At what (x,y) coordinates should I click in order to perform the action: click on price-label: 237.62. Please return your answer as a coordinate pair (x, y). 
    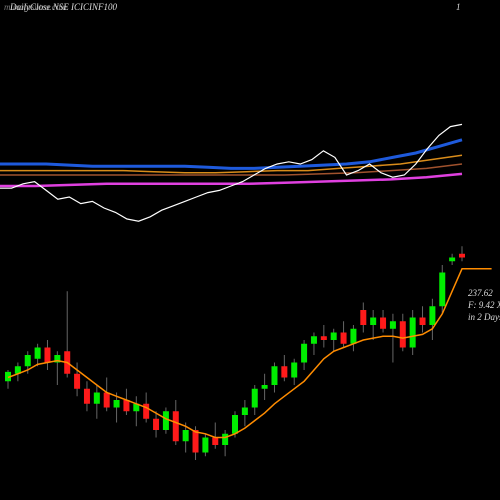
    Looking at the image, I should click on (480, 293).